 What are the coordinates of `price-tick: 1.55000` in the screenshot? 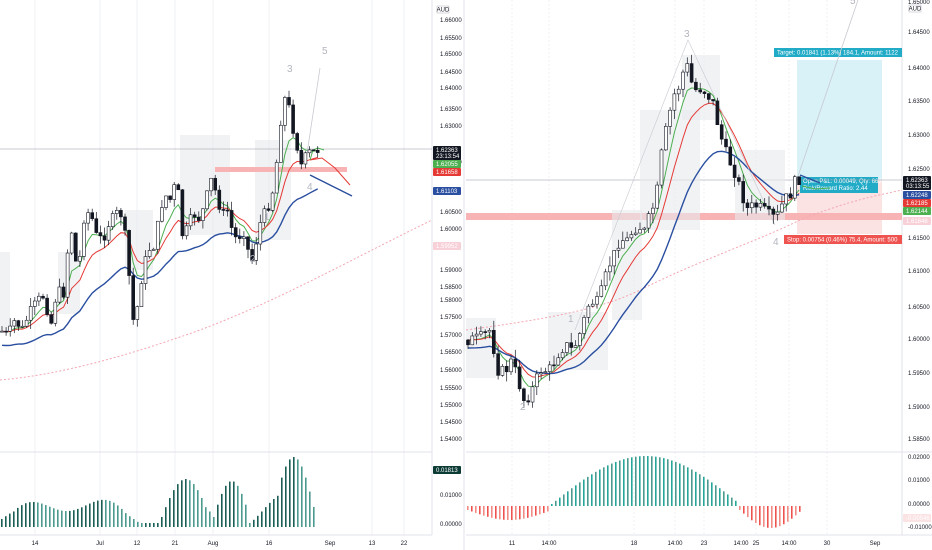 It's located at (451, 406).